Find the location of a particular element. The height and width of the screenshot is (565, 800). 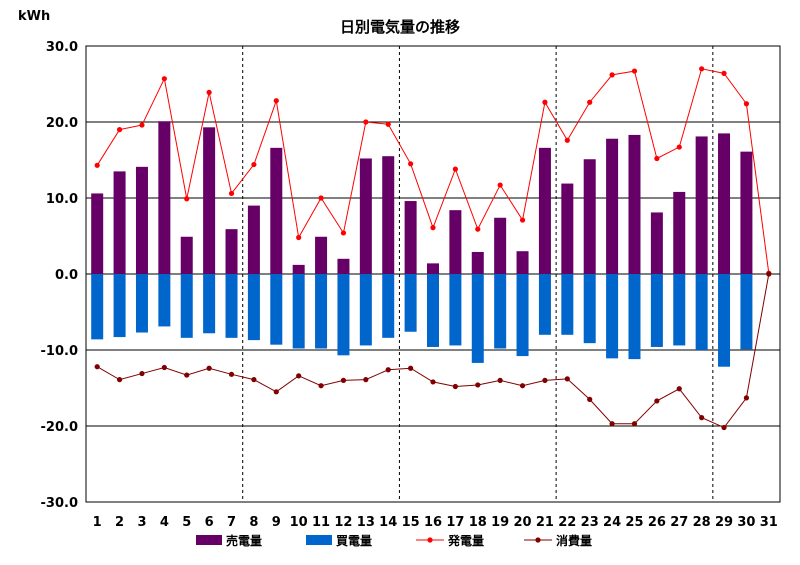

x-tick-label: 24 is located at coordinates (612, 522).